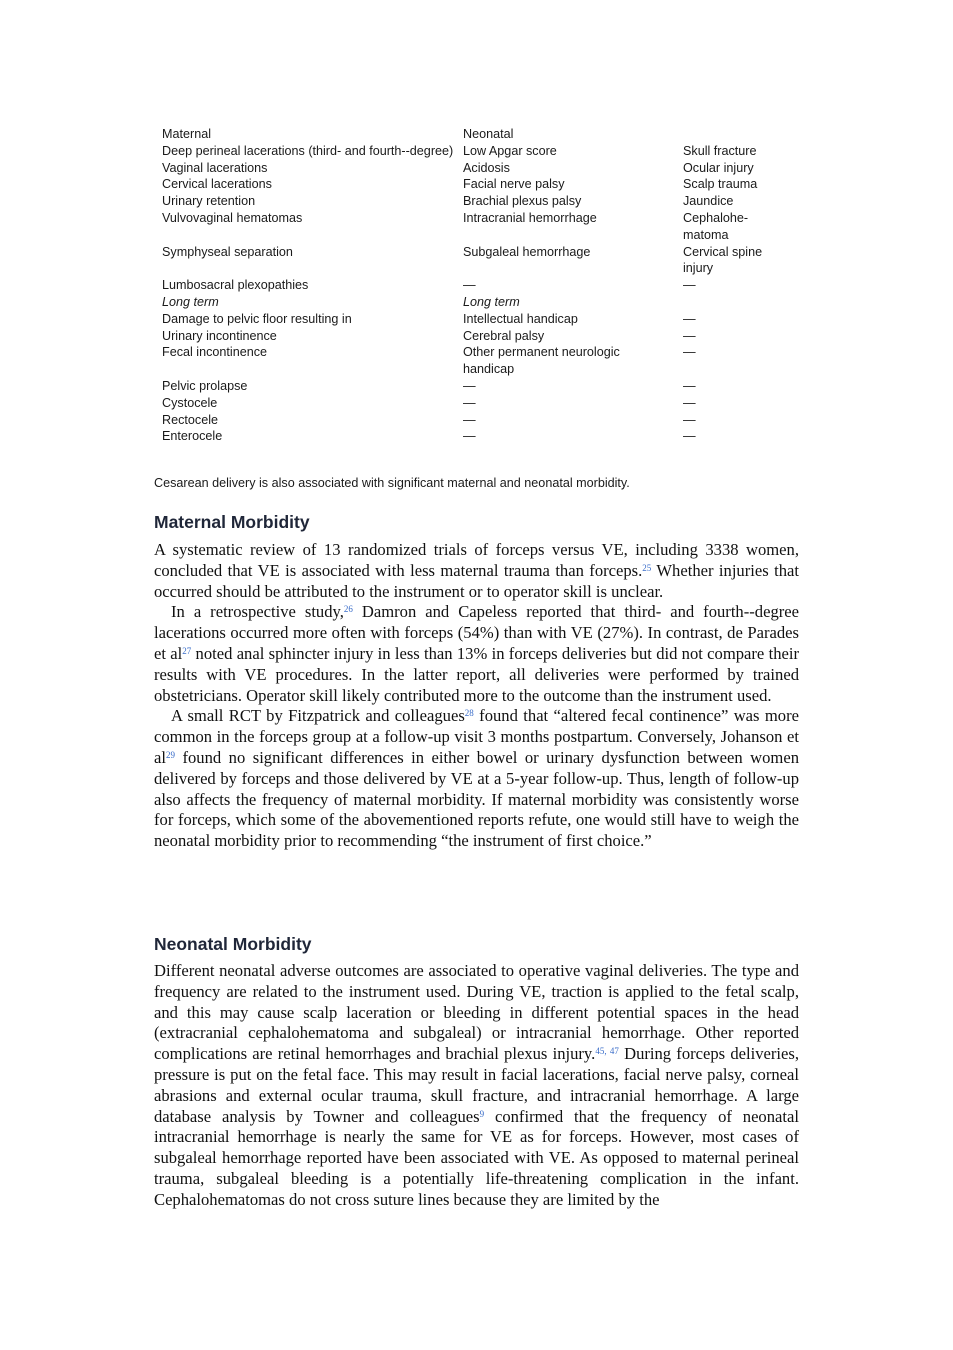 Image resolution: width=953 pixels, height=1350 pixels. What do you see at coordinates (341, 301) in the screenshot?
I see `table-row: Long term Long term` at bounding box center [341, 301].